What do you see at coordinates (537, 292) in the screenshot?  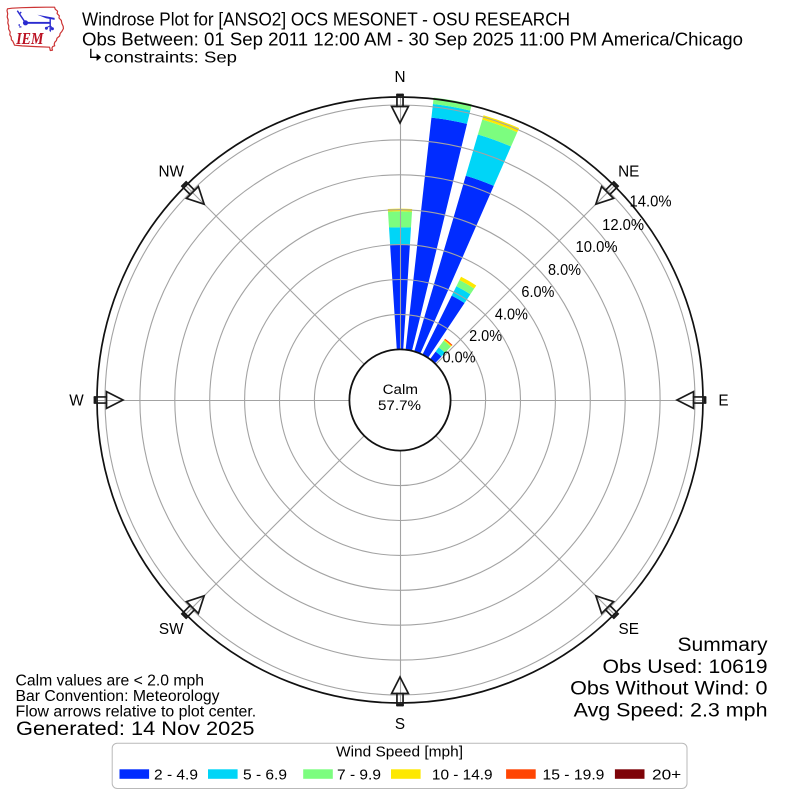 I see `svg-text: 6.0%` at bounding box center [537, 292].